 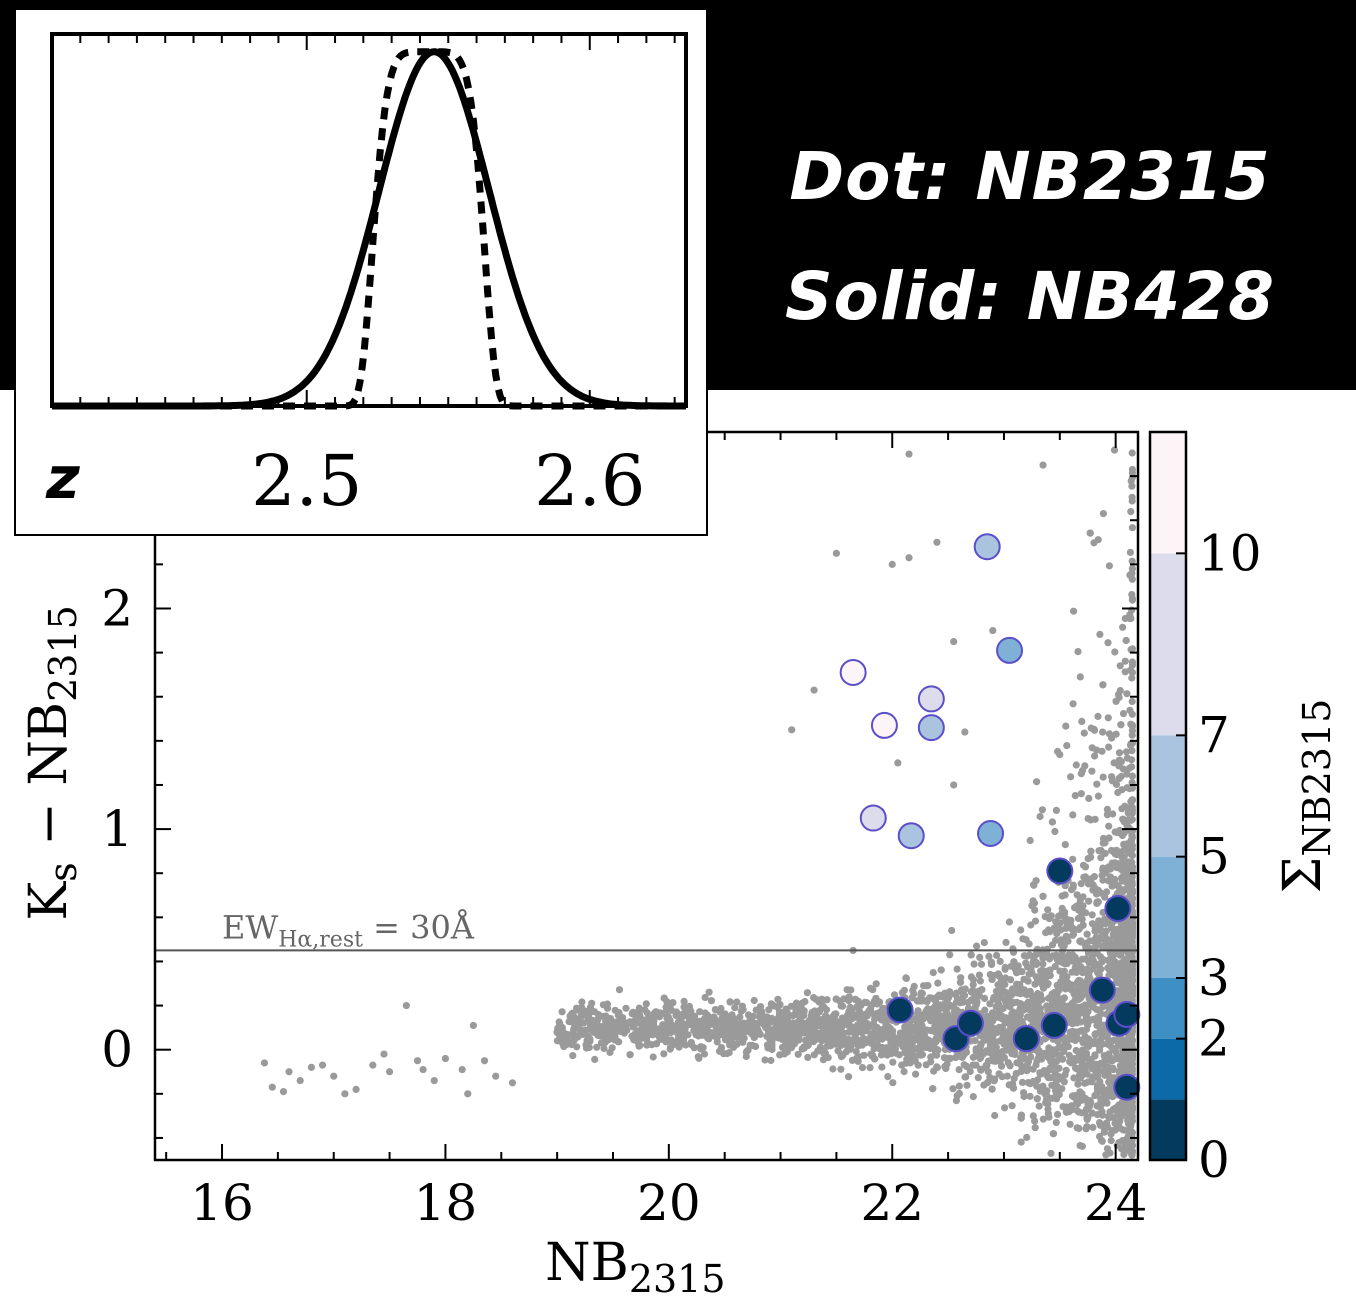 What do you see at coordinates (1116, 1203) in the screenshot?
I see `x-tick-label: 24` at bounding box center [1116, 1203].